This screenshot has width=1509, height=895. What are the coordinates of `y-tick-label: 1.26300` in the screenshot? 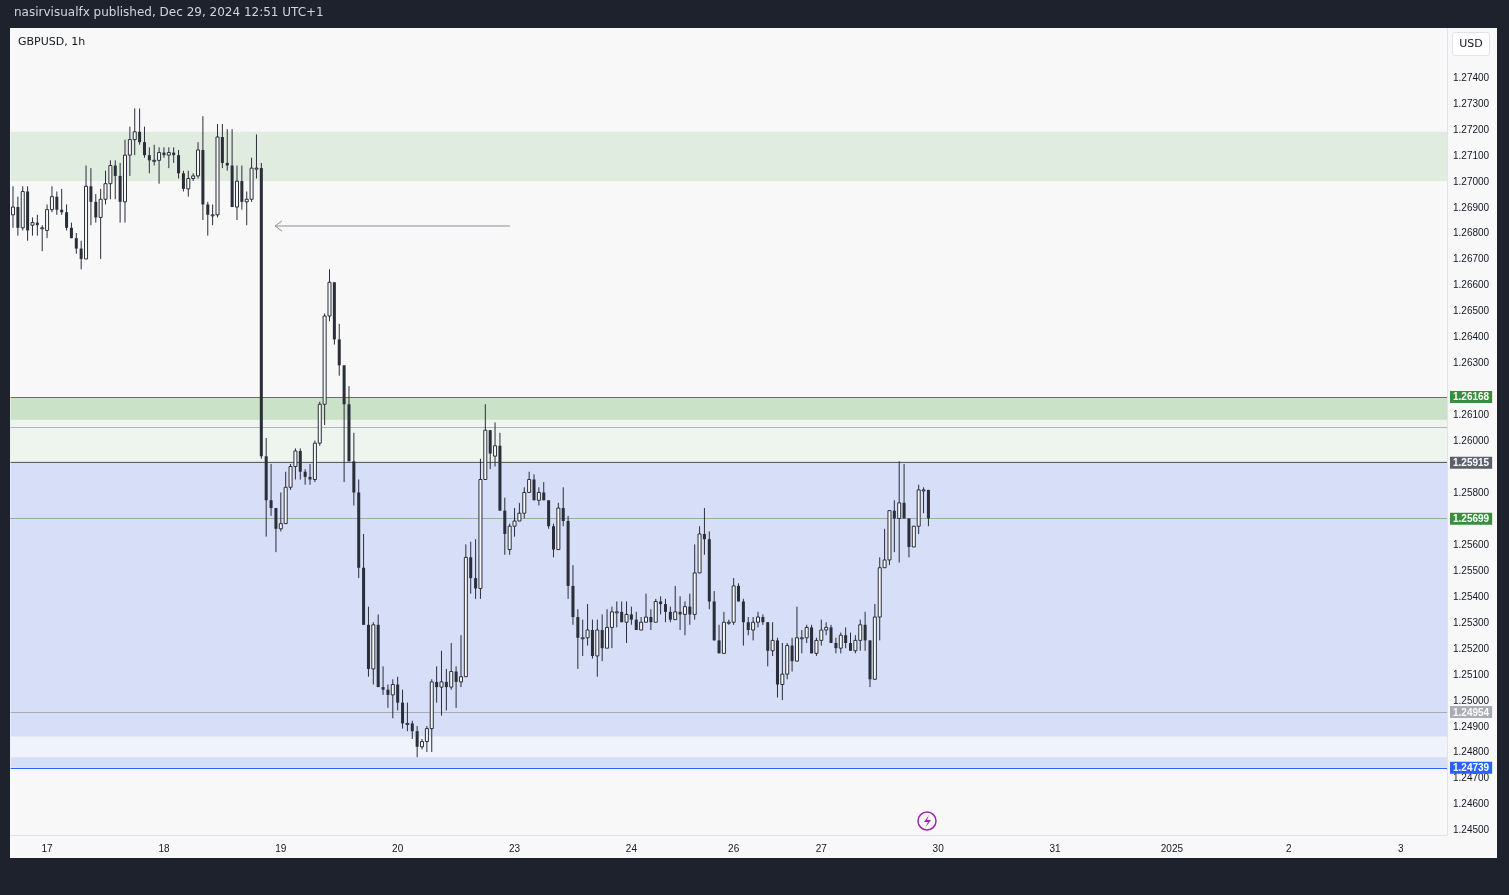 It's located at (1471, 363).